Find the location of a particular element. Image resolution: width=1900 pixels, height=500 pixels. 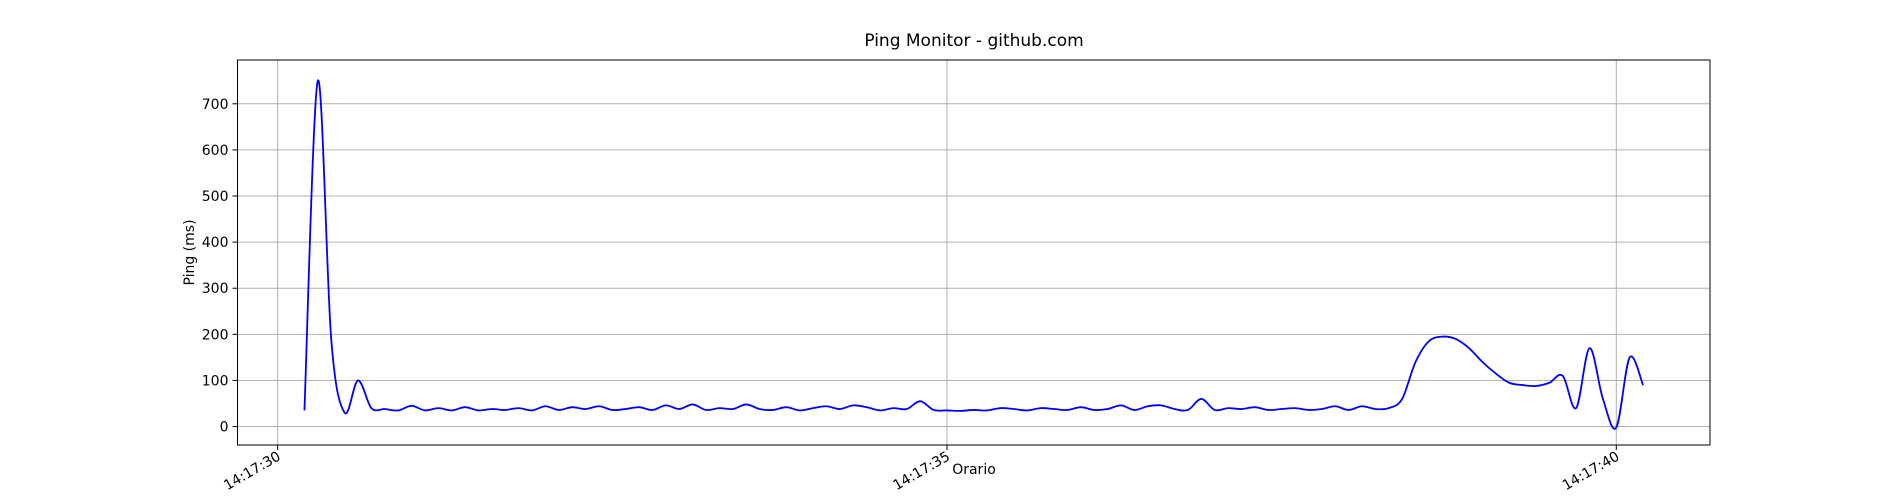

y-tick-label: 300 is located at coordinates (215, 289).